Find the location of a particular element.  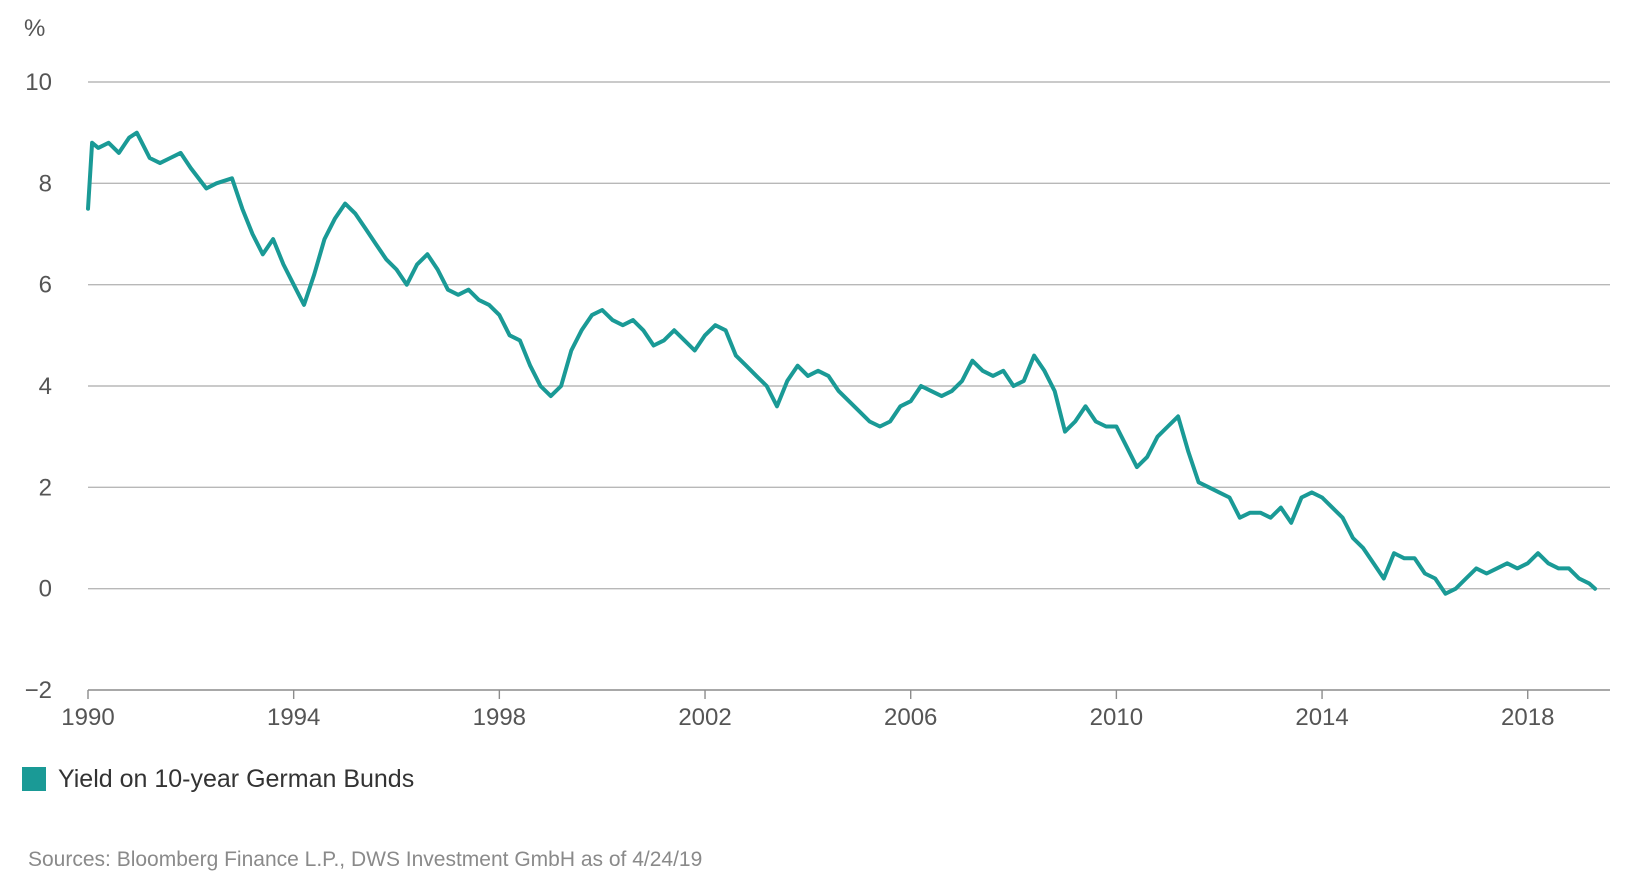

x-axis-ticks: 1990 1994 1998 2002 2006 2010 2014 2018 is located at coordinates (807, 710).